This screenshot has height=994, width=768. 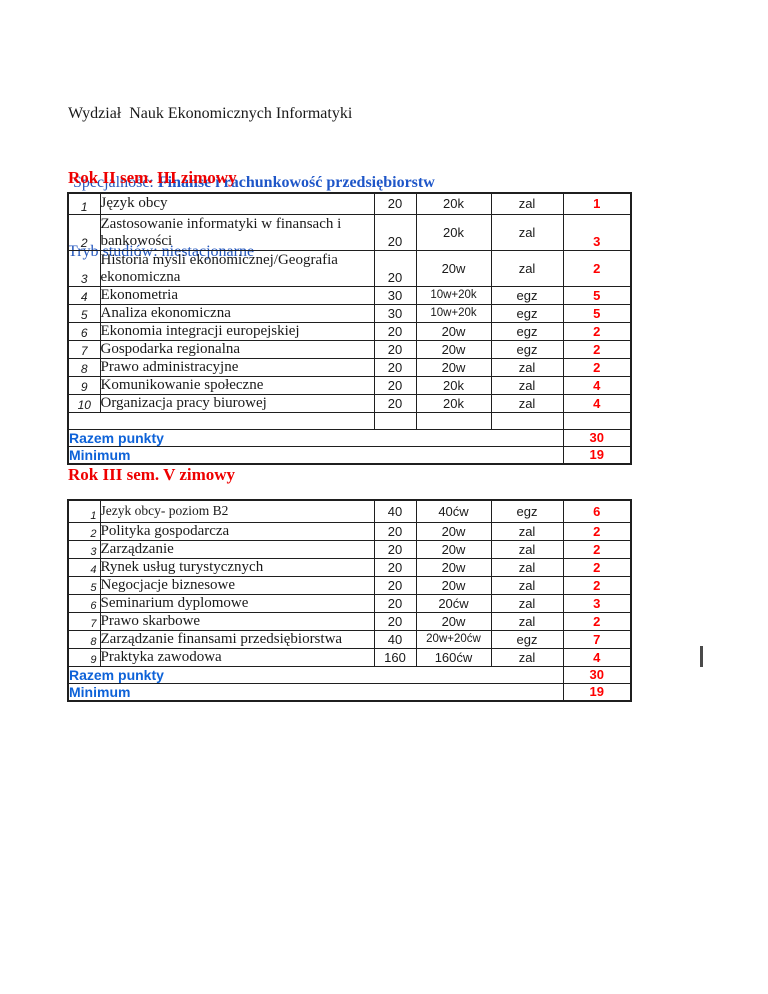 I want to click on section-heading-rok-2: Rok II sem. III zimowy, so click(x=152, y=177).